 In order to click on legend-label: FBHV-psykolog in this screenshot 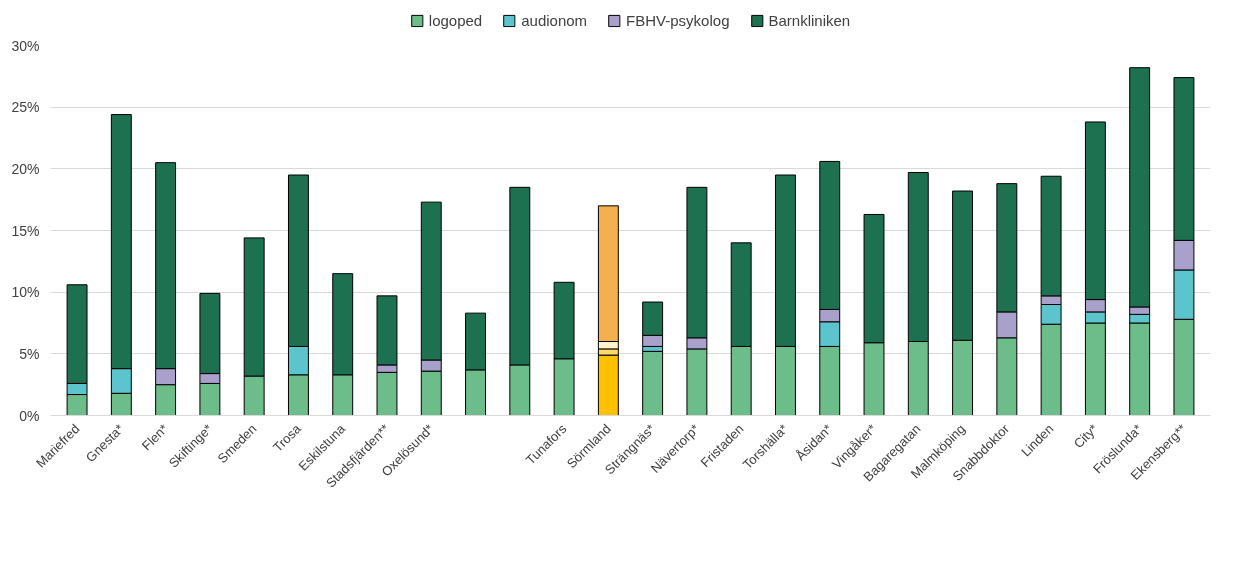, I will do `click(678, 20)`.